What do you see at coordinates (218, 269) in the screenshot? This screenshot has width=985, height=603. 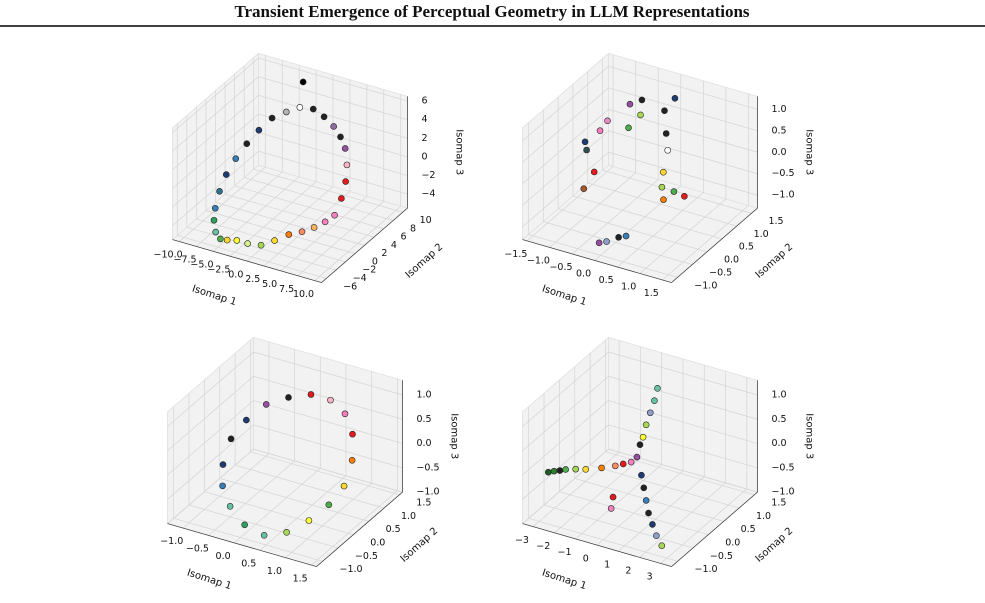 I see `x-tick-label: −2.5` at bounding box center [218, 269].